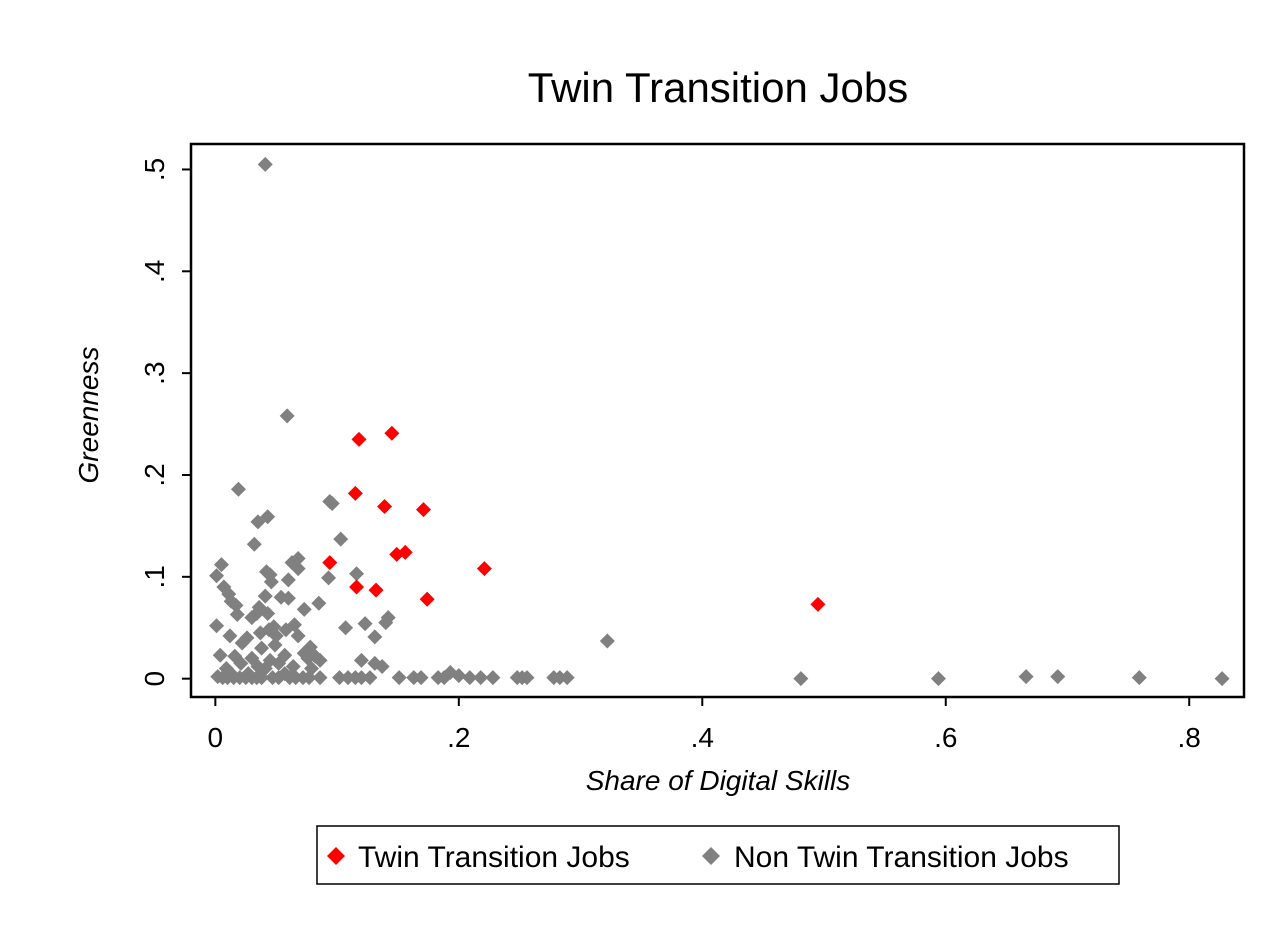 This screenshot has width=1278, height=929. What do you see at coordinates (154, 372) in the screenshot?
I see `y-tick-label: .3` at bounding box center [154, 372].